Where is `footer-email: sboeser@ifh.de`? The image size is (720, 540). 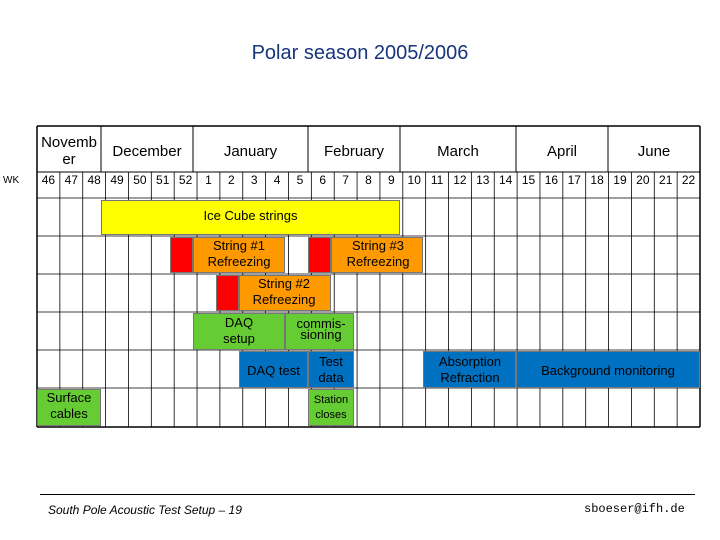 footer-email: sboeser@ifh.de is located at coordinates (634, 509).